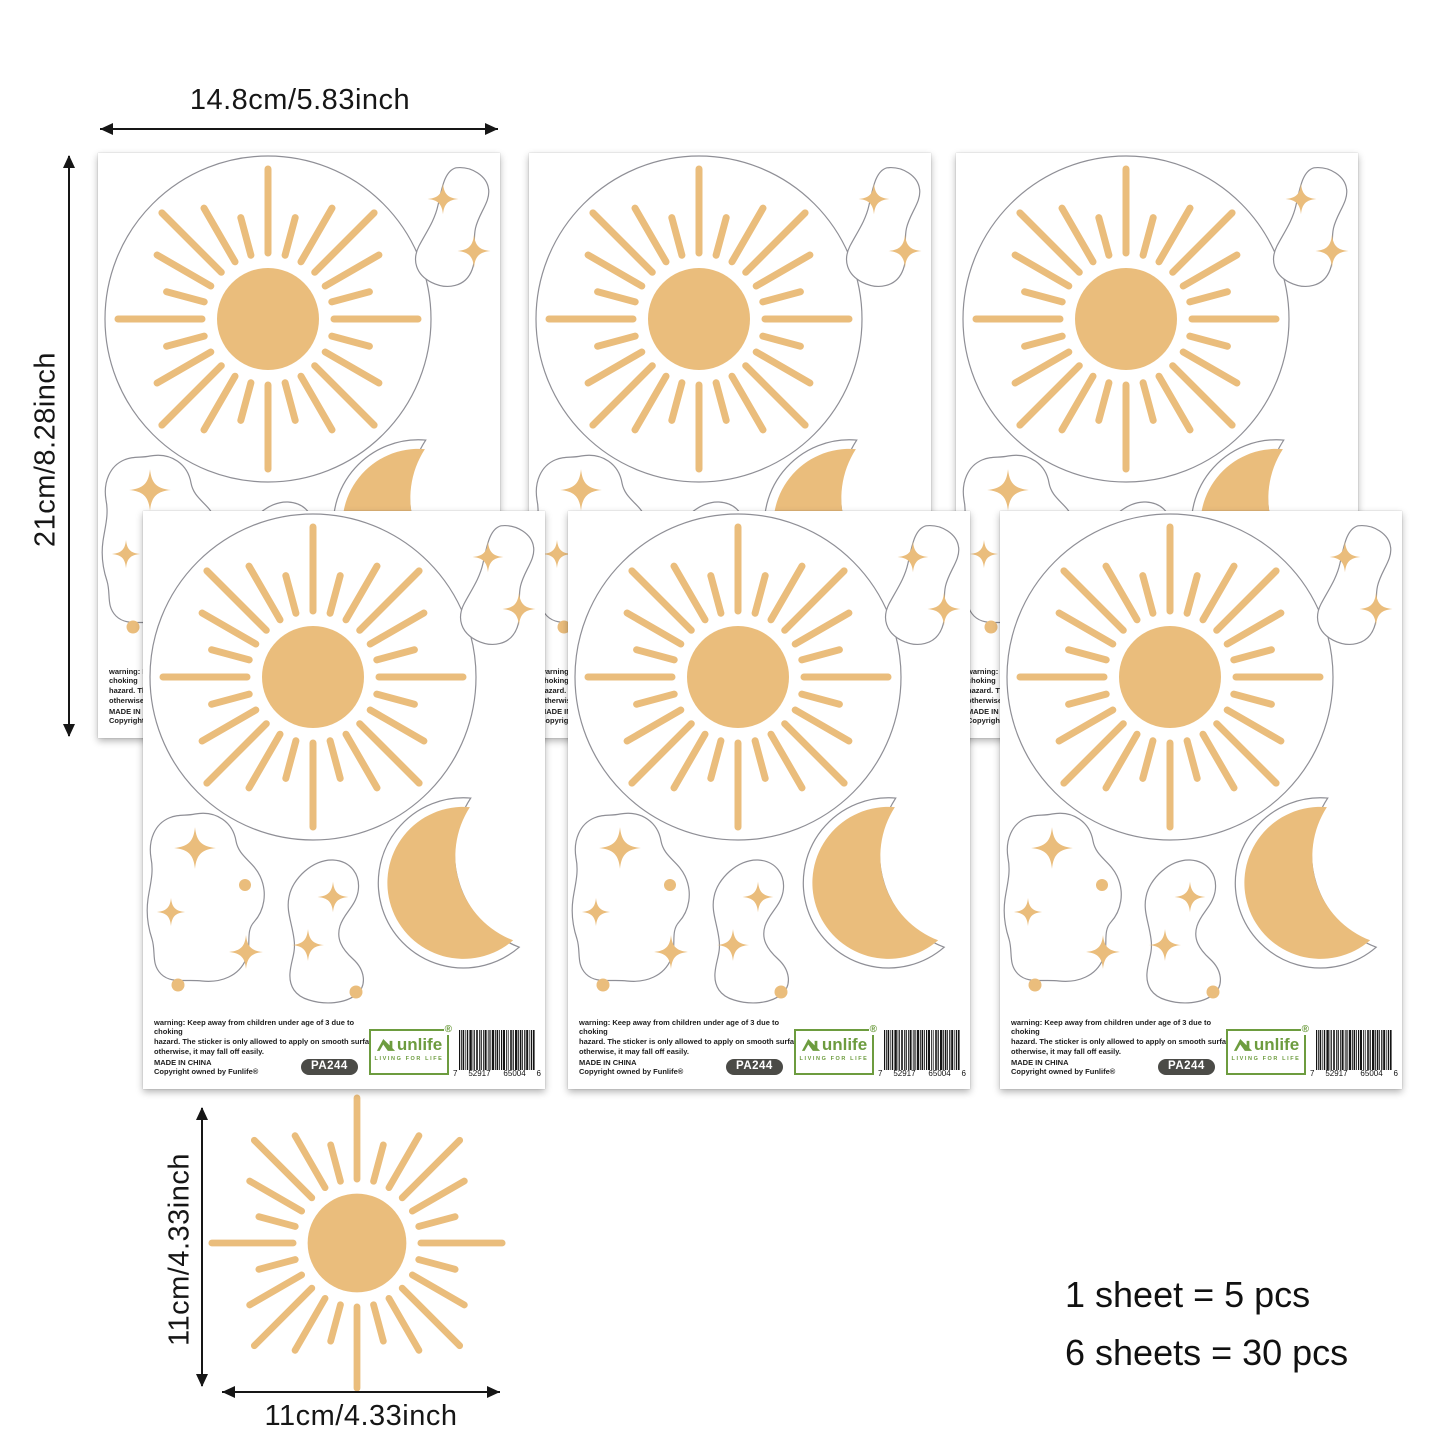  What do you see at coordinates (202, 1247) in the screenshot?
I see `sun-height-arrow` at bounding box center [202, 1247].